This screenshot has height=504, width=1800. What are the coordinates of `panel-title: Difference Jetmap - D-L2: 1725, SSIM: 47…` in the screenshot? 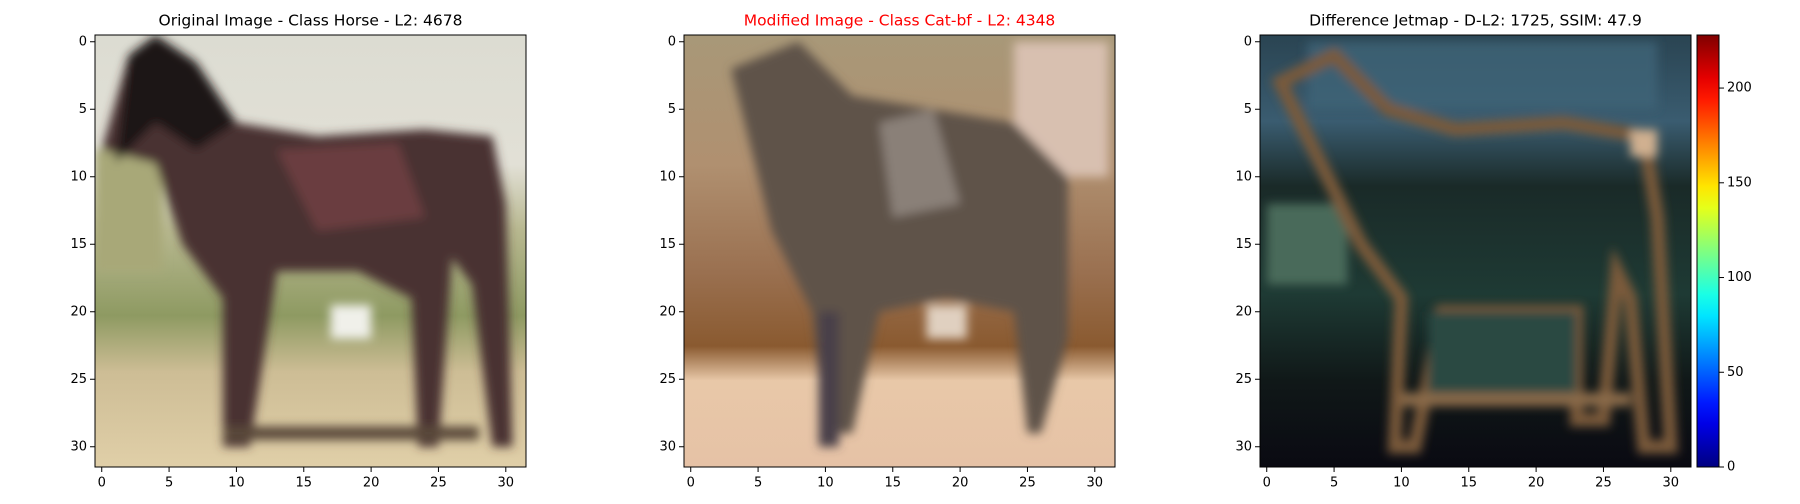 It's located at (1475, 21).